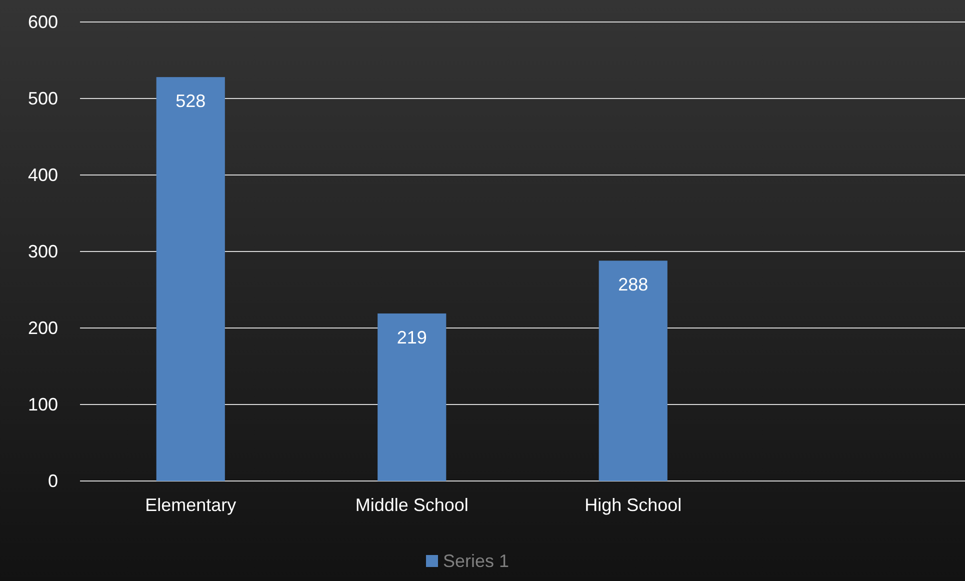 The height and width of the screenshot is (581, 965). I want to click on y-tick-label: 200, so click(43, 328).